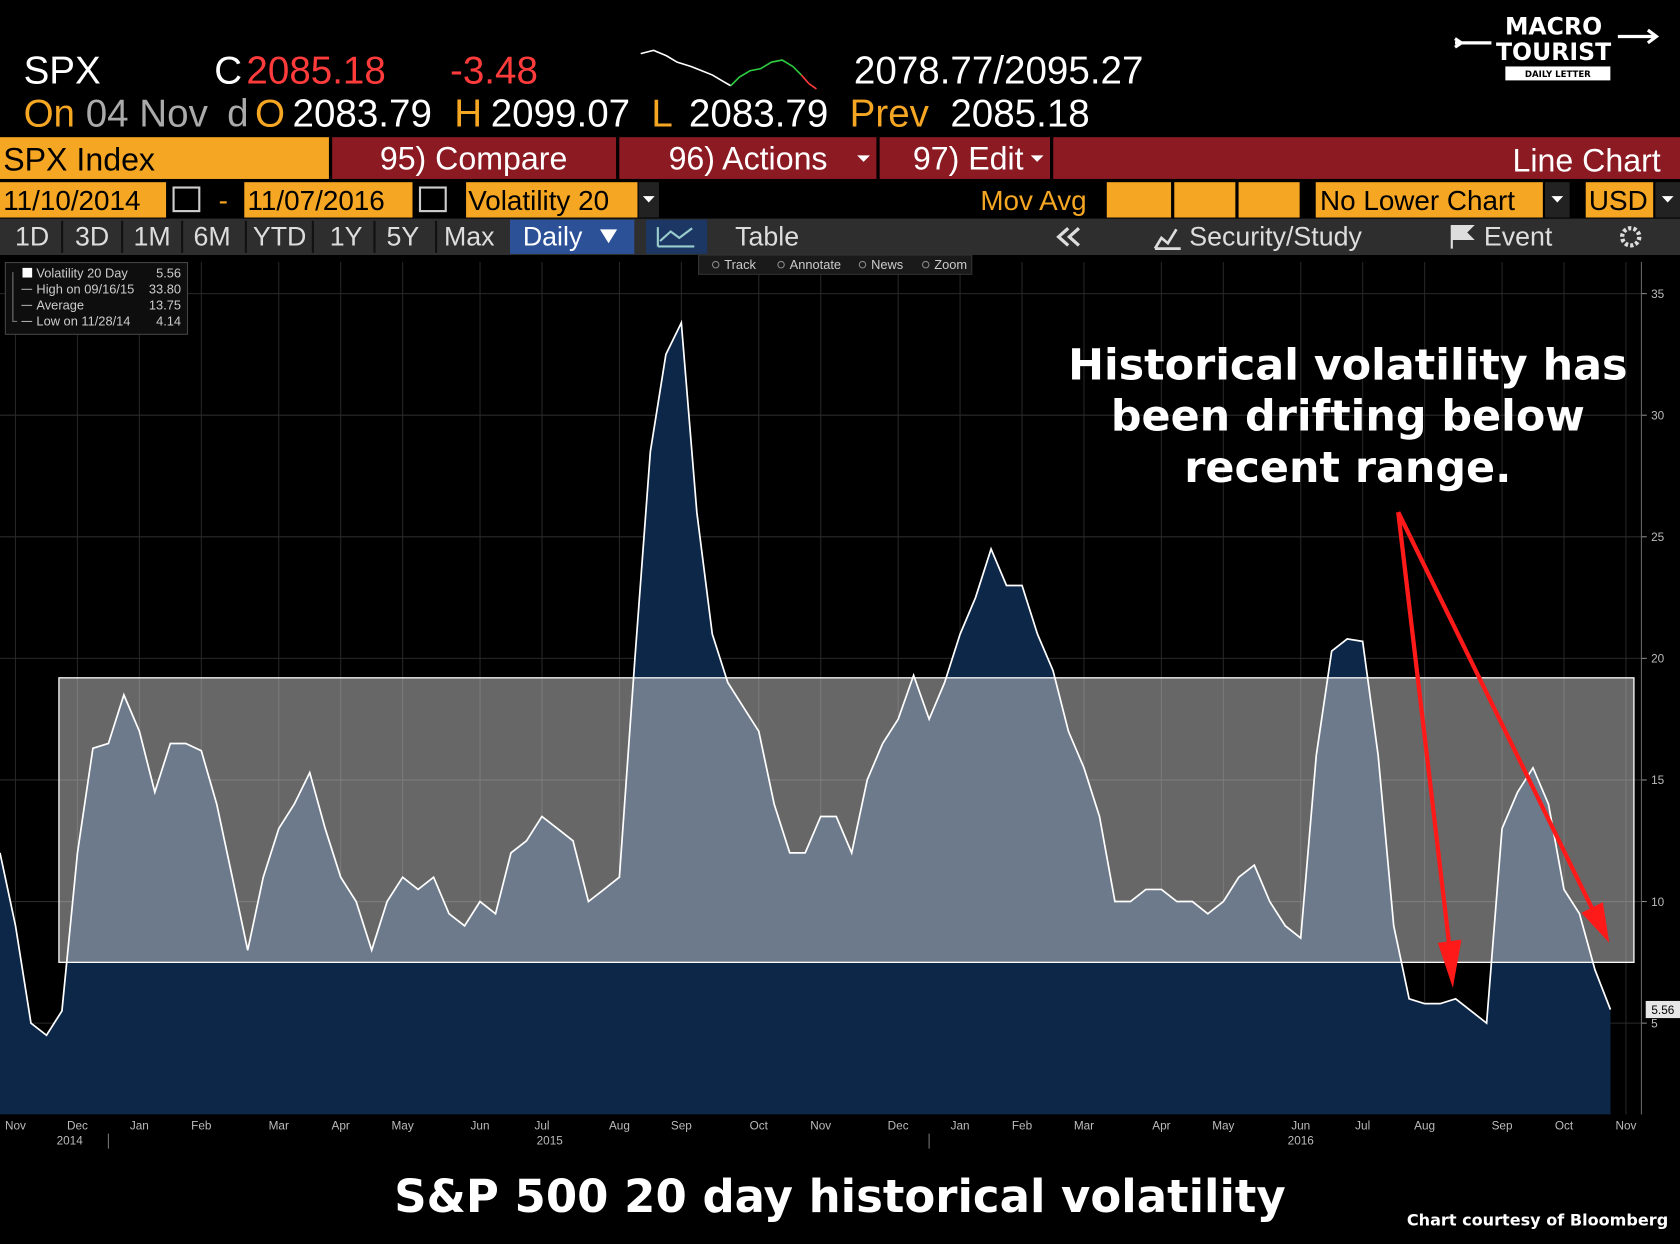  I want to click on low-label: L, so click(661, 113).